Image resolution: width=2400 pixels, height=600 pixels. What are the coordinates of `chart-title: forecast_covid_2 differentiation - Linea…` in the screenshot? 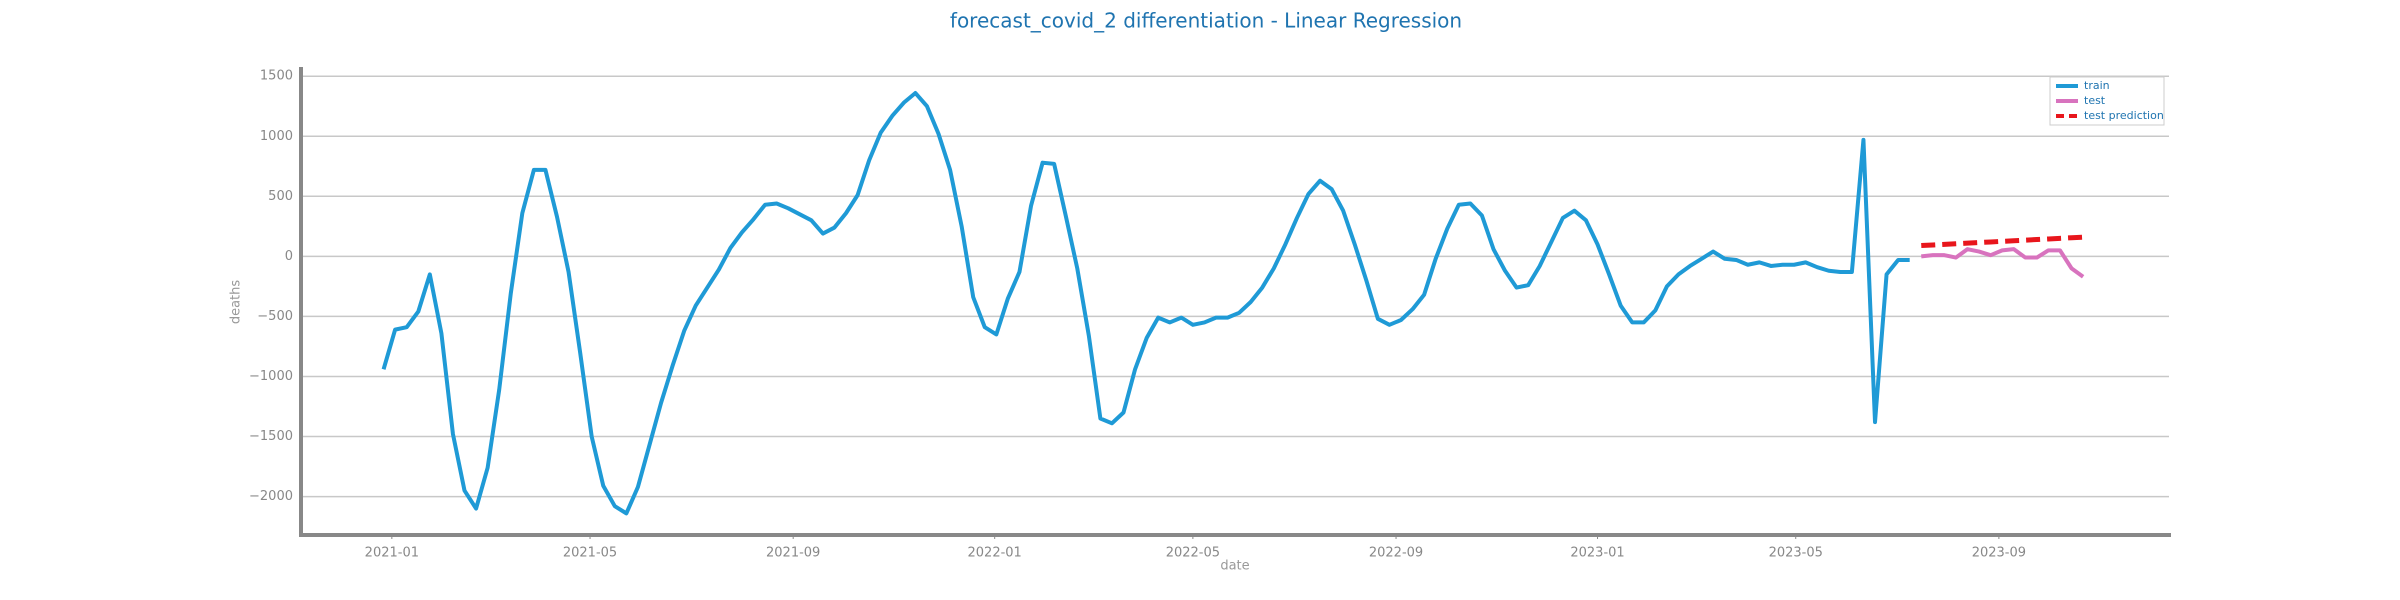 It's located at (1206, 21).